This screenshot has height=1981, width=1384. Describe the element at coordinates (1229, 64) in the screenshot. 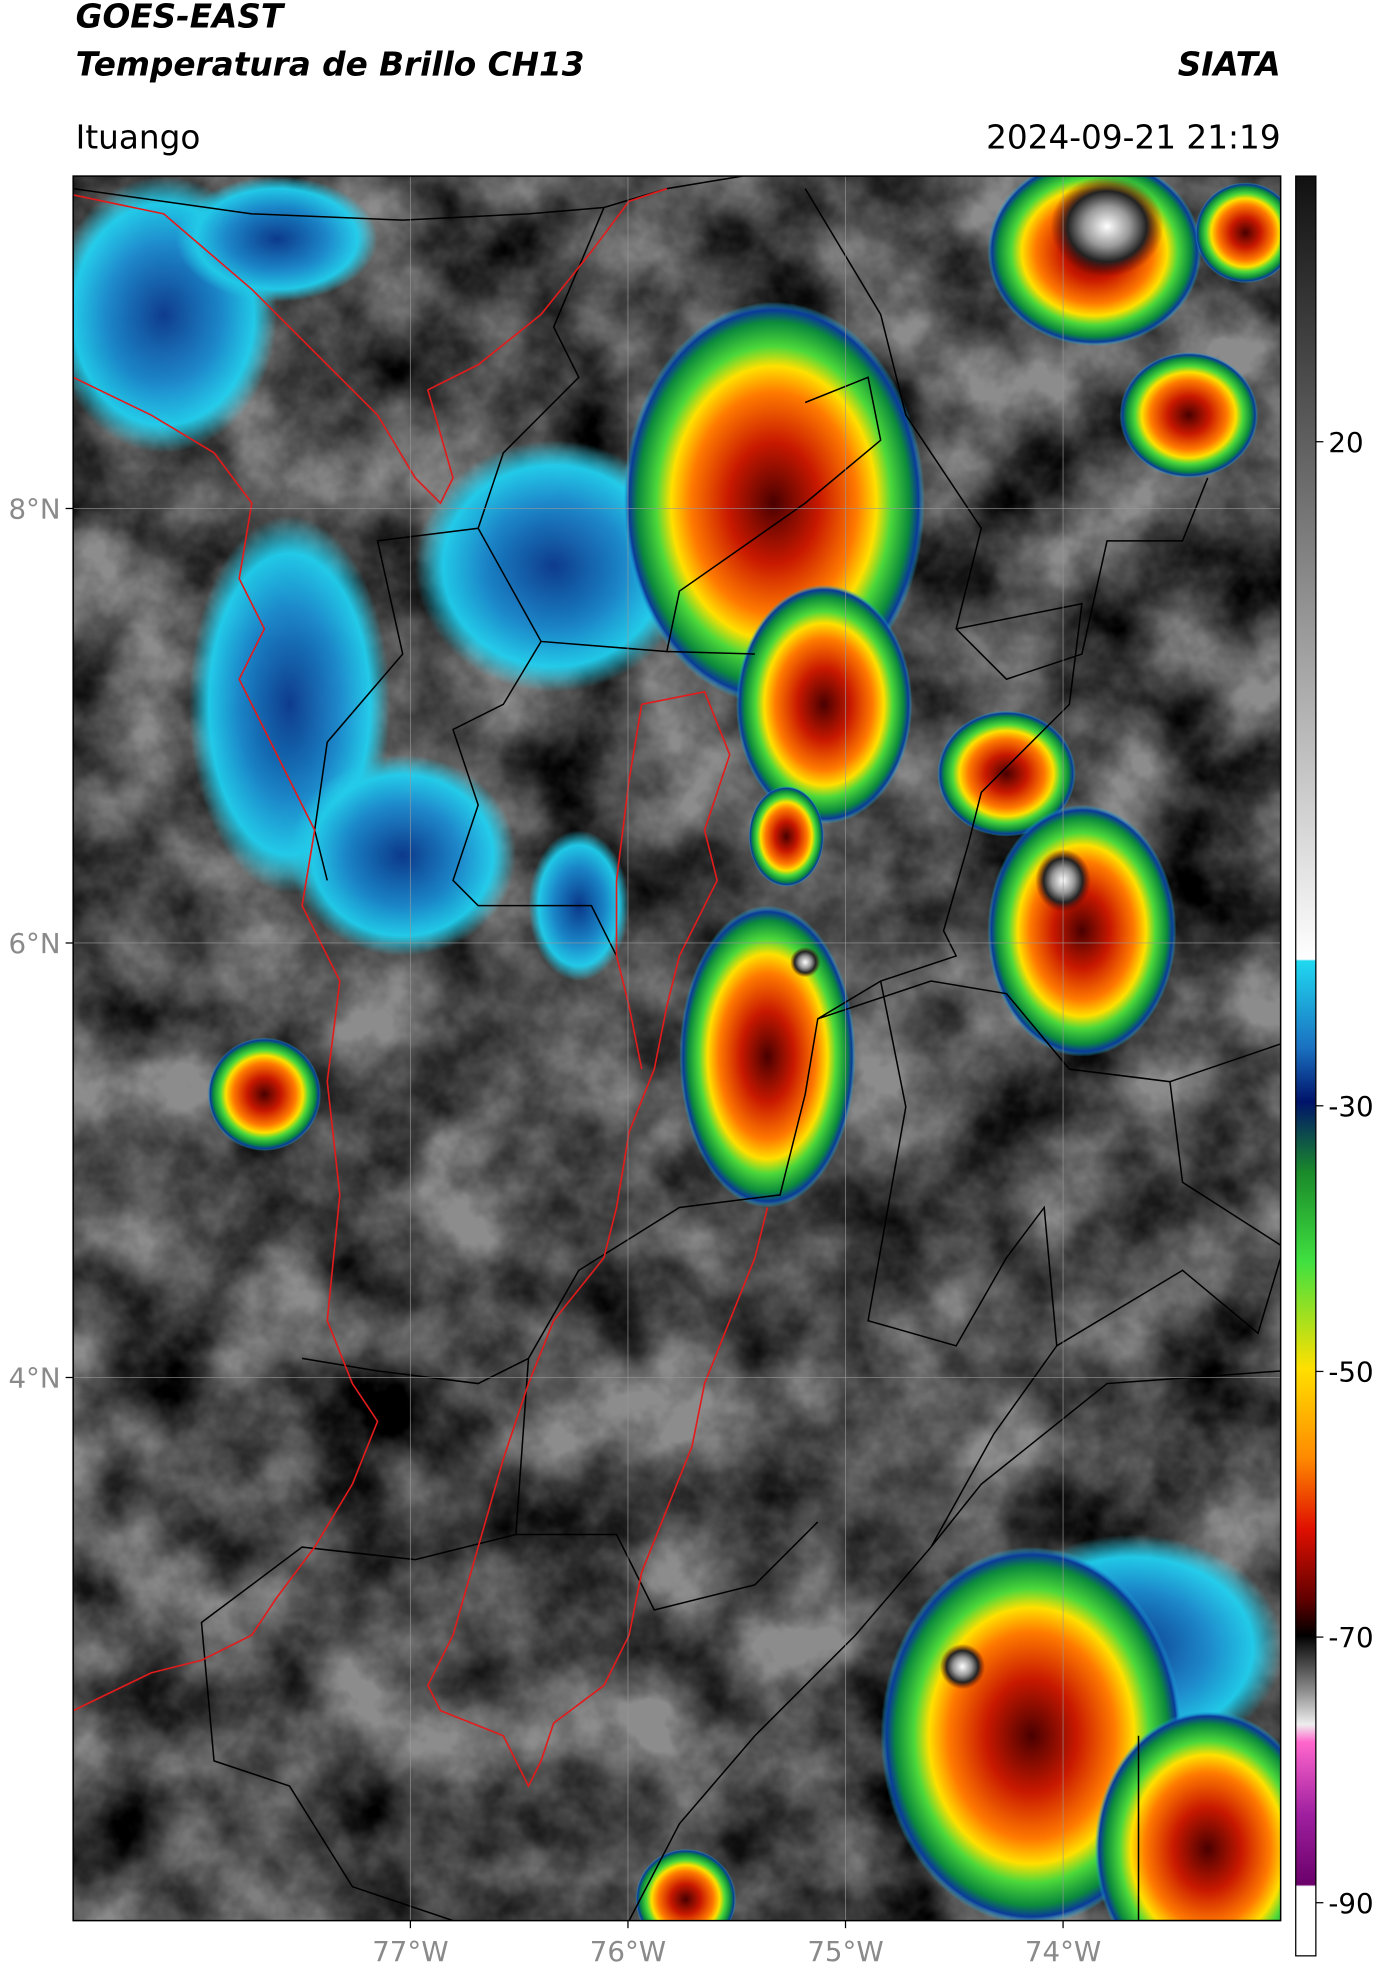

I see `source: SIATA` at that location.